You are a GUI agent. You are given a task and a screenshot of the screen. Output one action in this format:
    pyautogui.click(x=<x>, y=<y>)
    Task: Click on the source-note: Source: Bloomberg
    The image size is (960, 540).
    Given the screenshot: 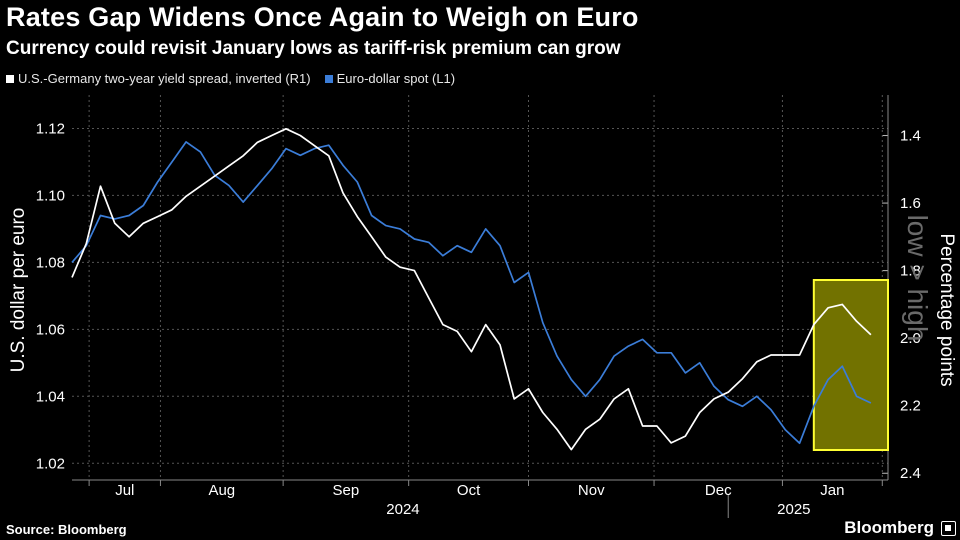 What is the action you would take?
    pyautogui.click(x=66, y=529)
    